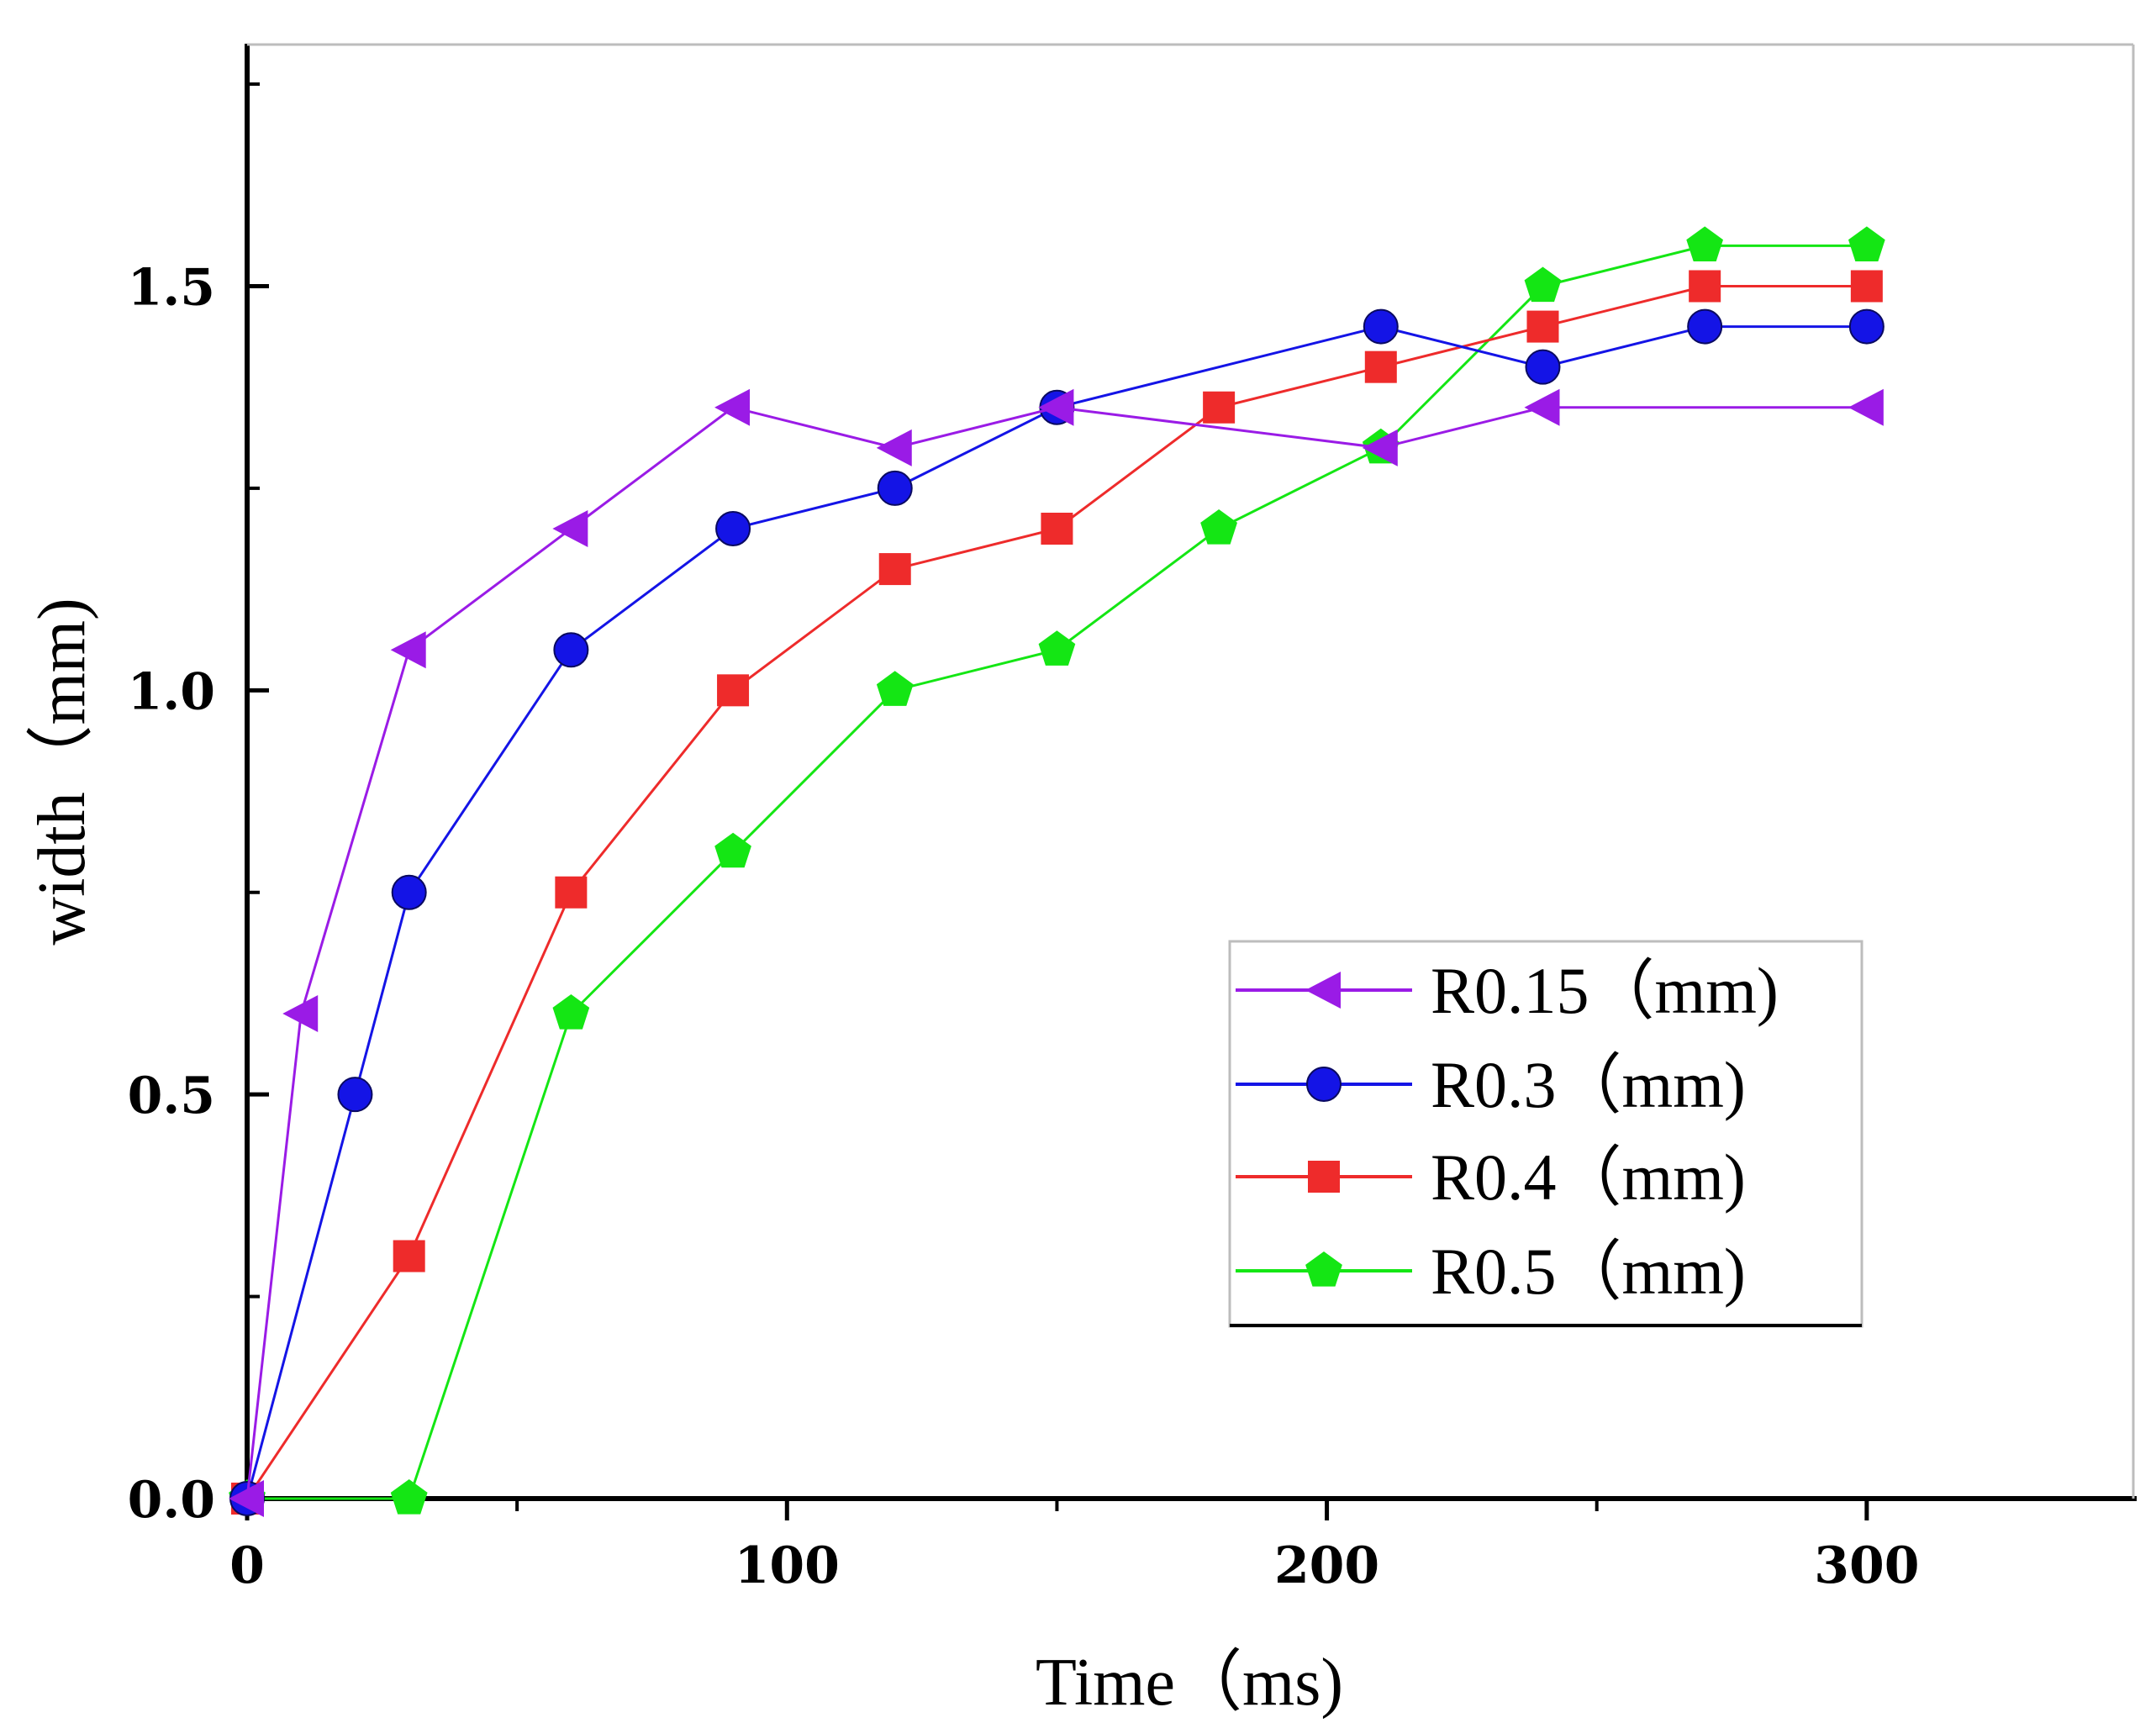 The height and width of the screenshot is (1723, 2156). What do you see at coordinates (171, 691) in the screenshot?
I see `y-tick-label: 1.0` at bounding box center [171, 691].